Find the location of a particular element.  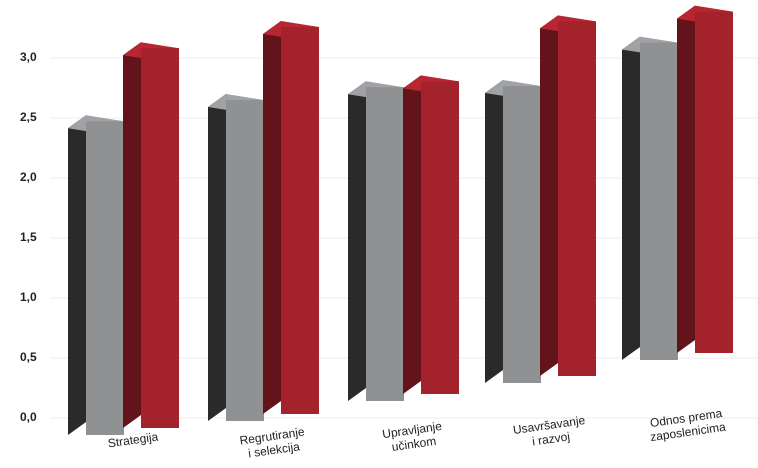

y-tick-label: 1,0 is located at coordinates (28, 297).